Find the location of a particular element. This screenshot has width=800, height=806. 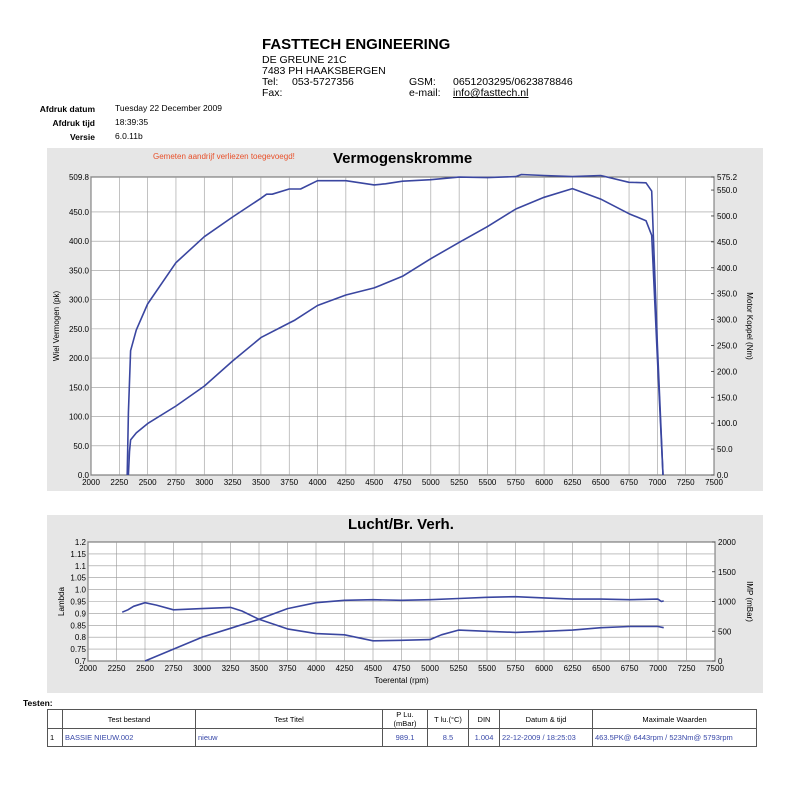

y2-tick-label: 1000 is located at coordinates (727, 602).